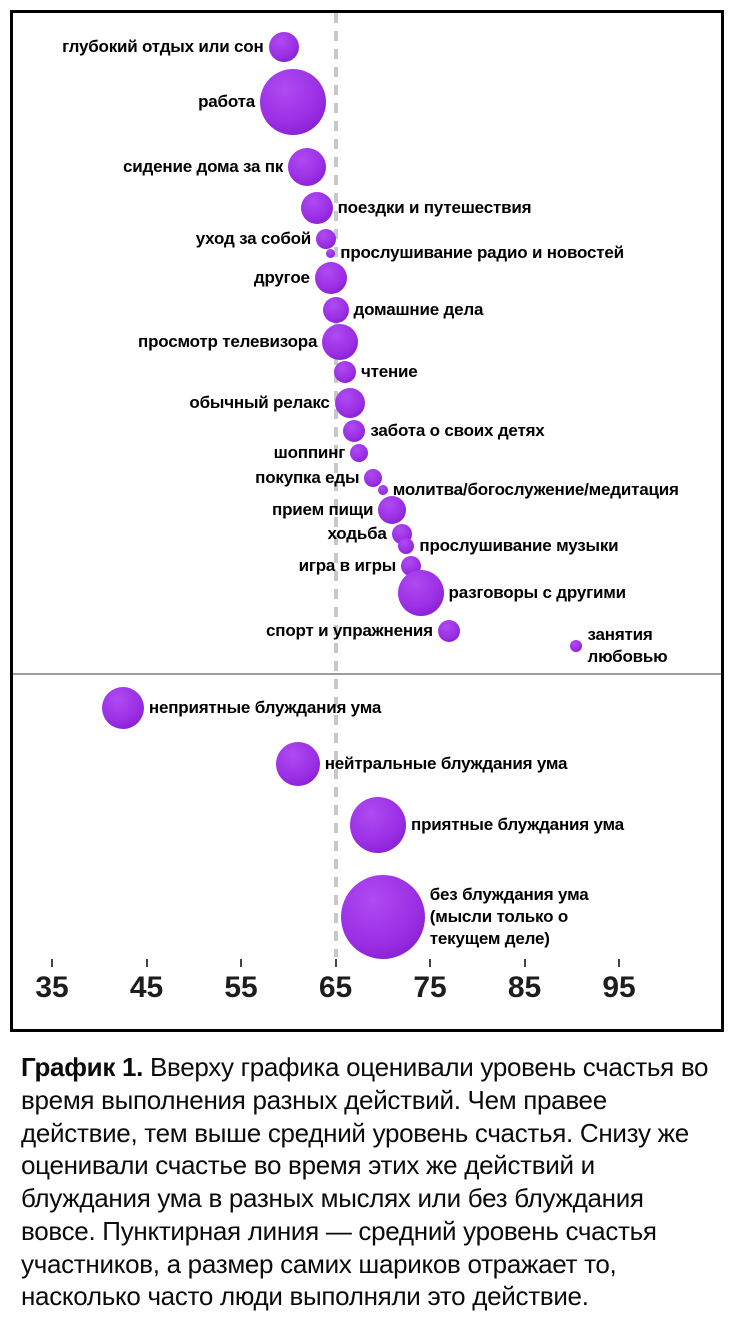 The width and height of the screenshot is (734, 1323). I want to click on chart-bubble-label: домашние дела, so click(418, 309).